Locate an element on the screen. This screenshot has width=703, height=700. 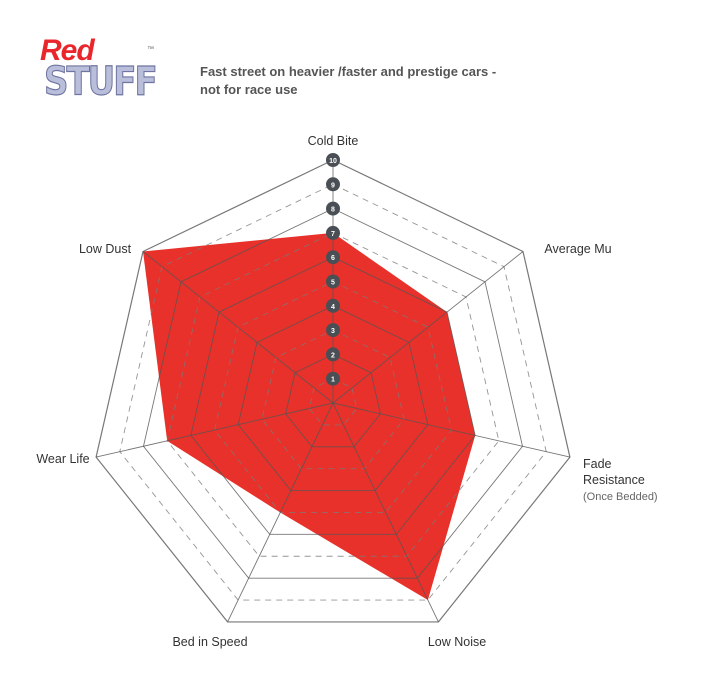
tick-label: 1 is located at coordinates (333, 380).